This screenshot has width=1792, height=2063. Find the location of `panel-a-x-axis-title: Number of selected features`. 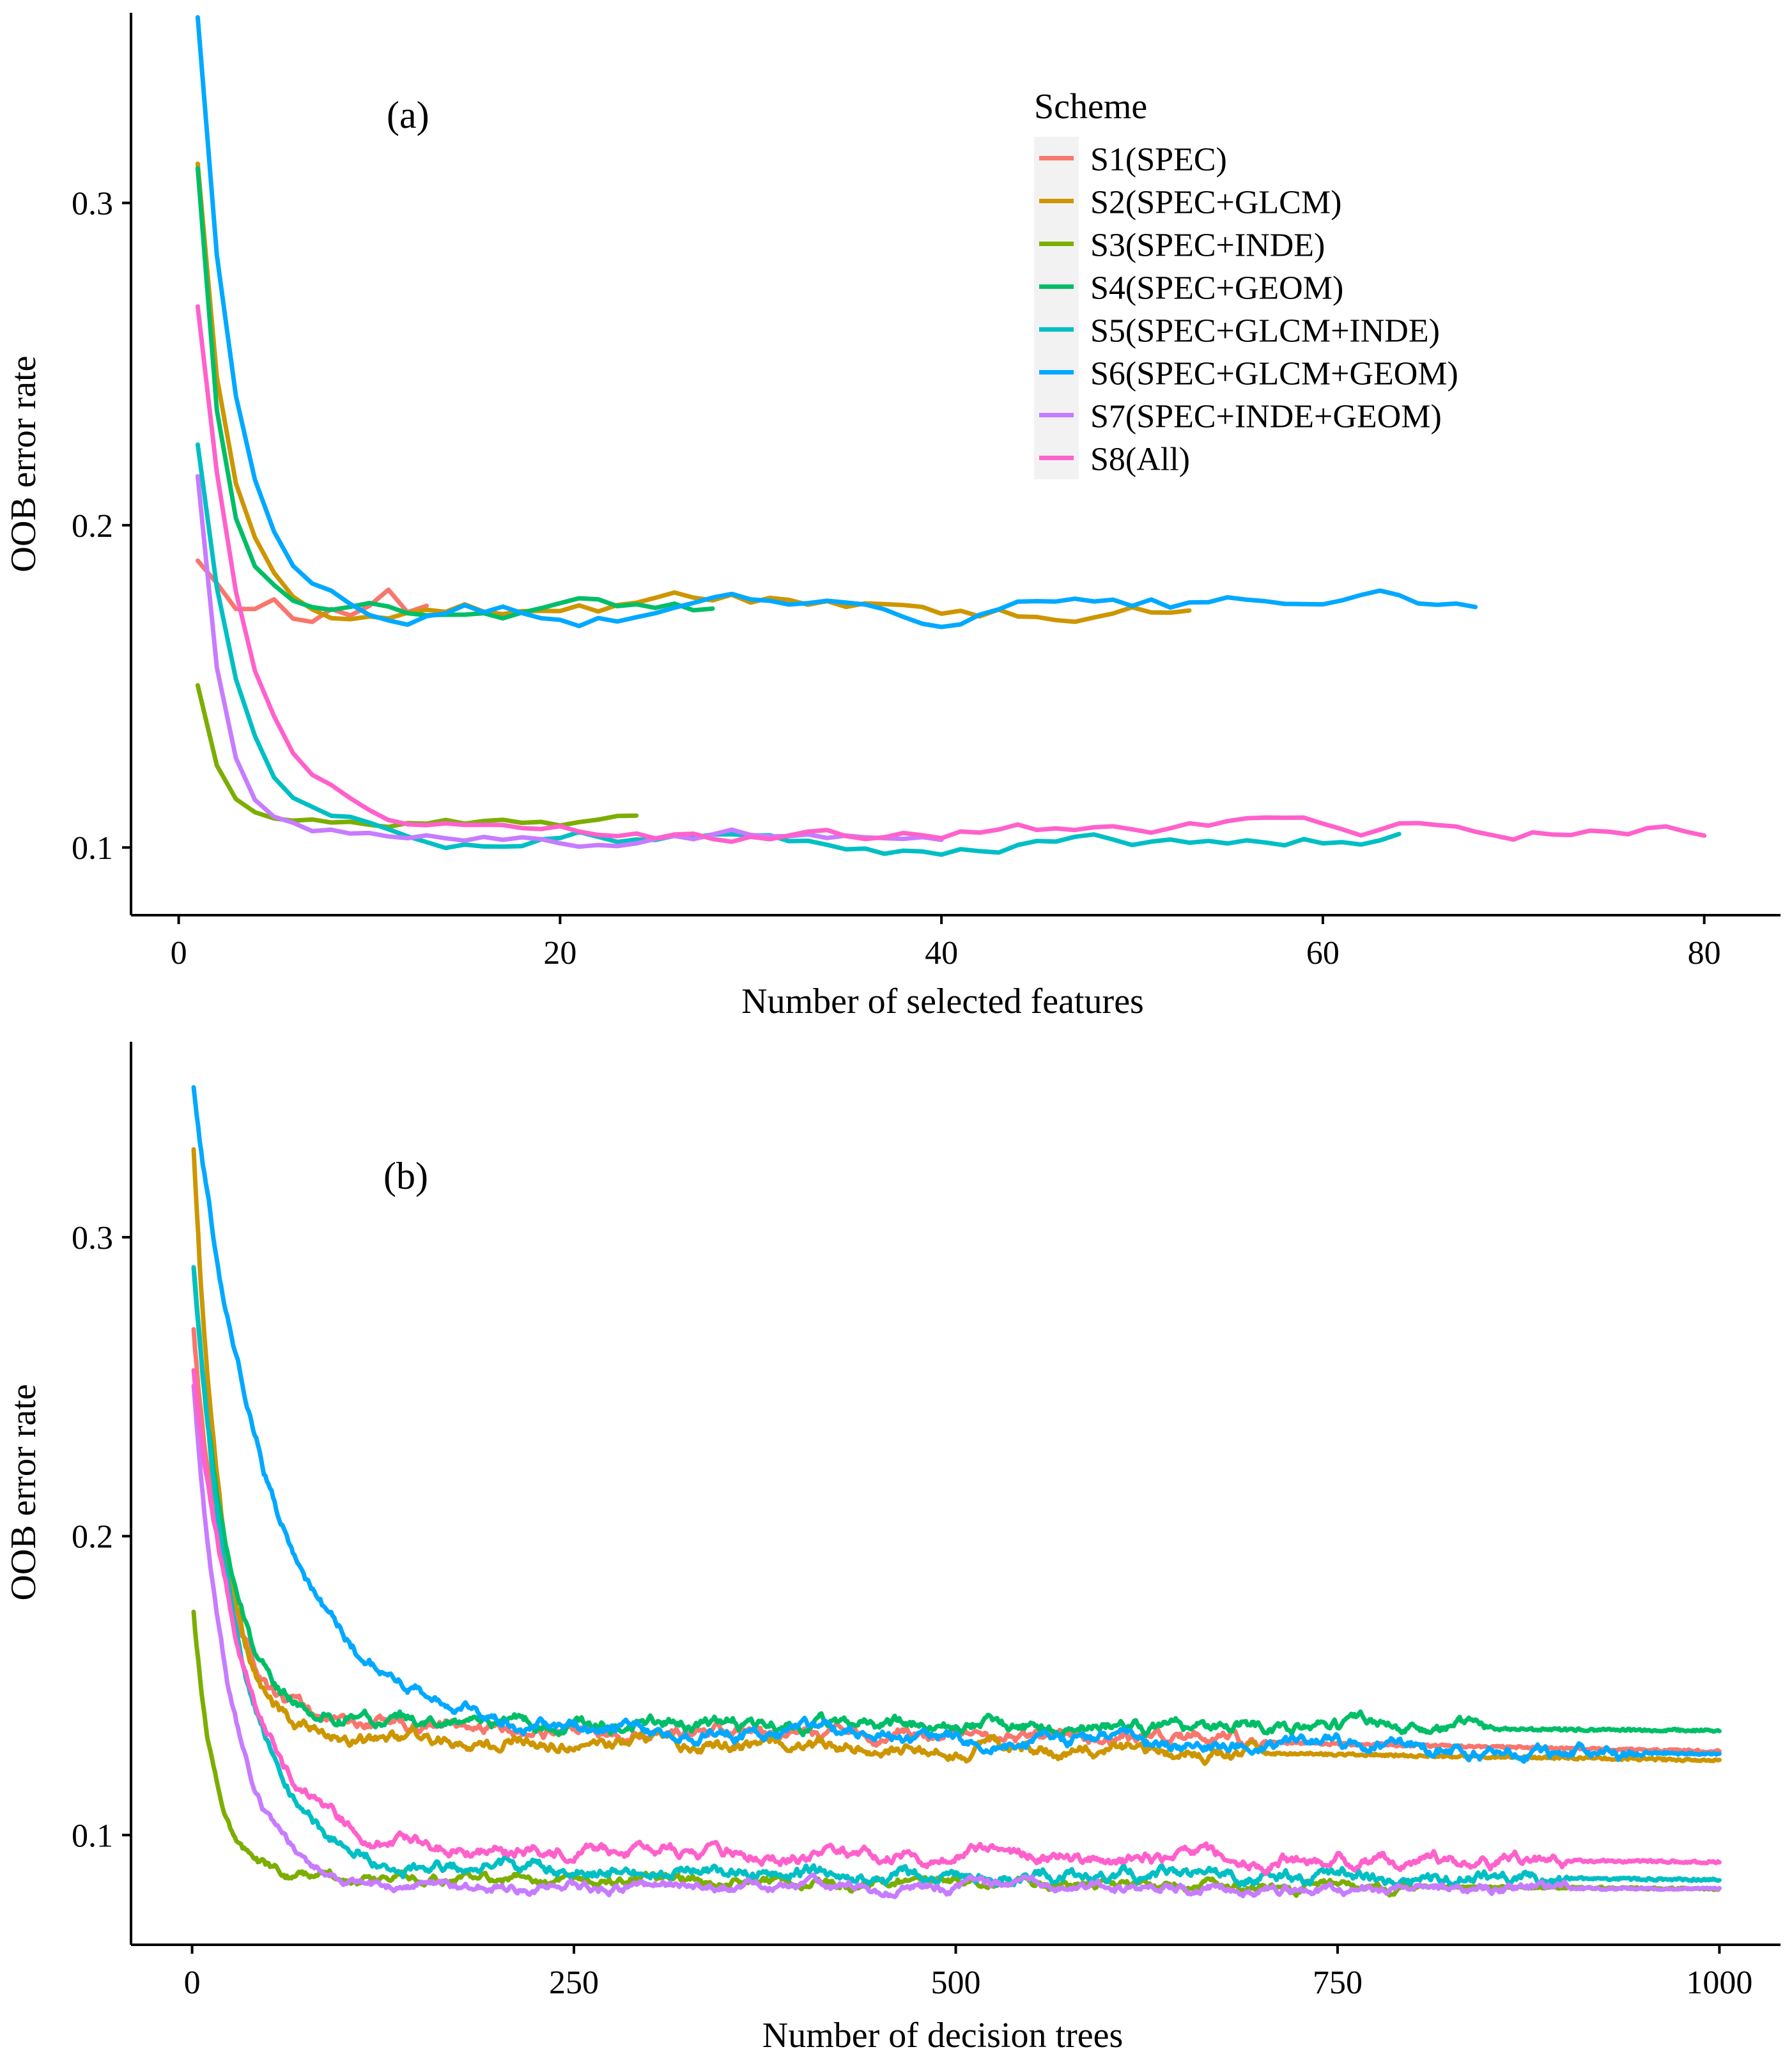

panel-a-x-axis-title: Number of selected features is located at coordinates (942, 1001).